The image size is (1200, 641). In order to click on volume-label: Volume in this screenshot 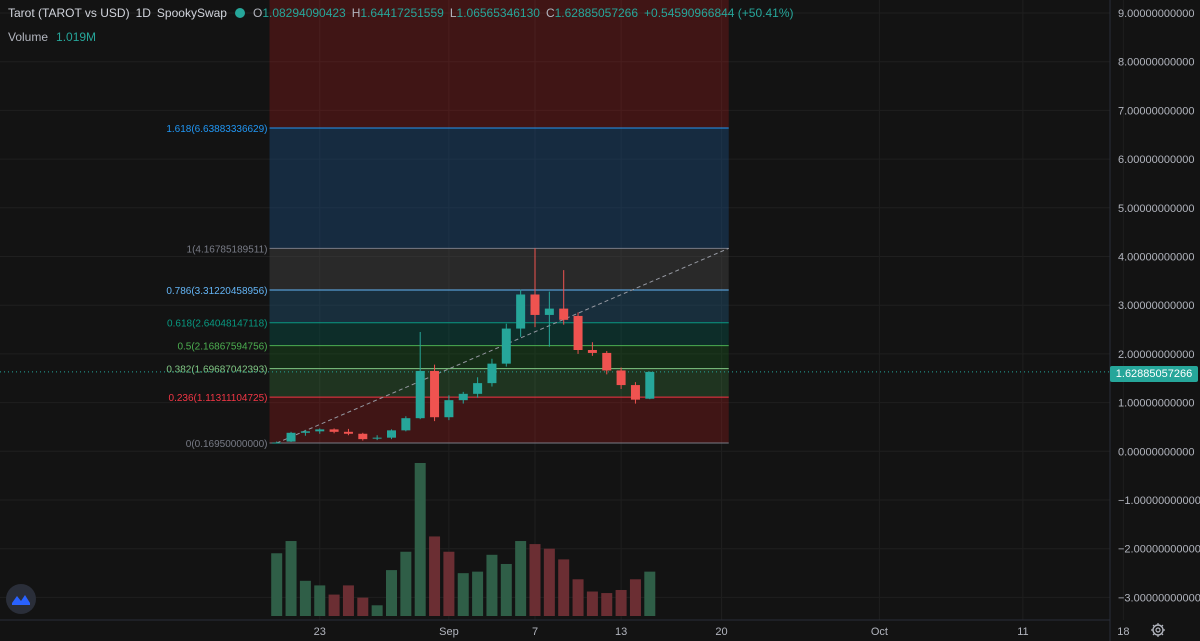, I will do `click(28, 37)`.